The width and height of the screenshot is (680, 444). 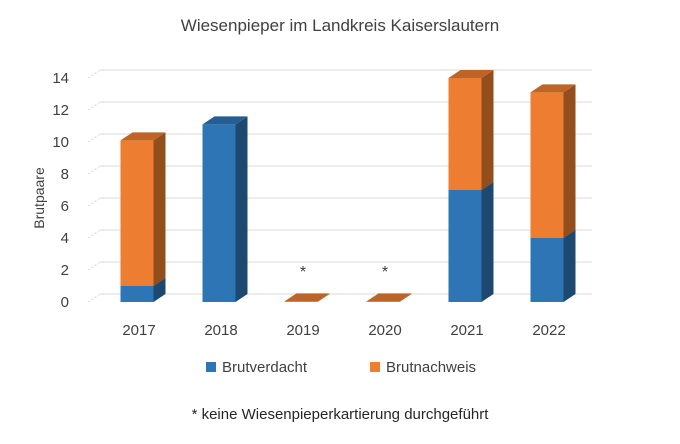 I want to click on legend-item: Brutverdacht, so click(x=257, y=367).